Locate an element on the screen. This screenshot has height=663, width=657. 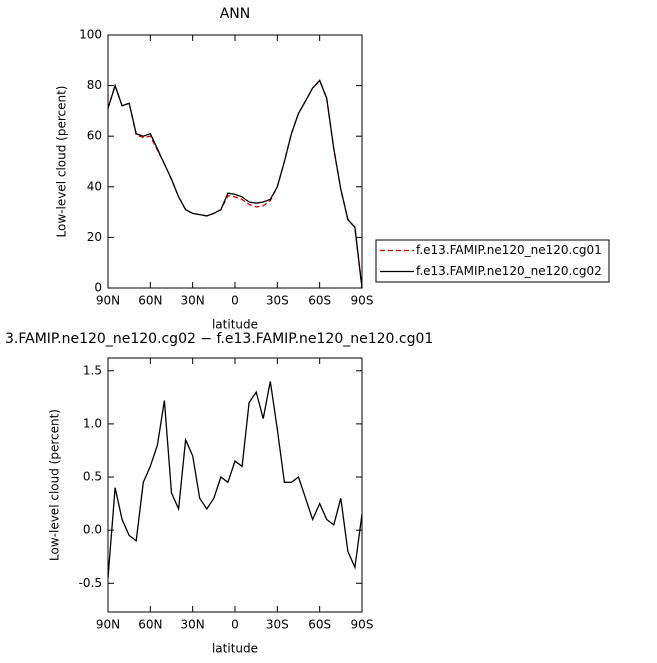
legend-box is located at coordinates (492, 261).